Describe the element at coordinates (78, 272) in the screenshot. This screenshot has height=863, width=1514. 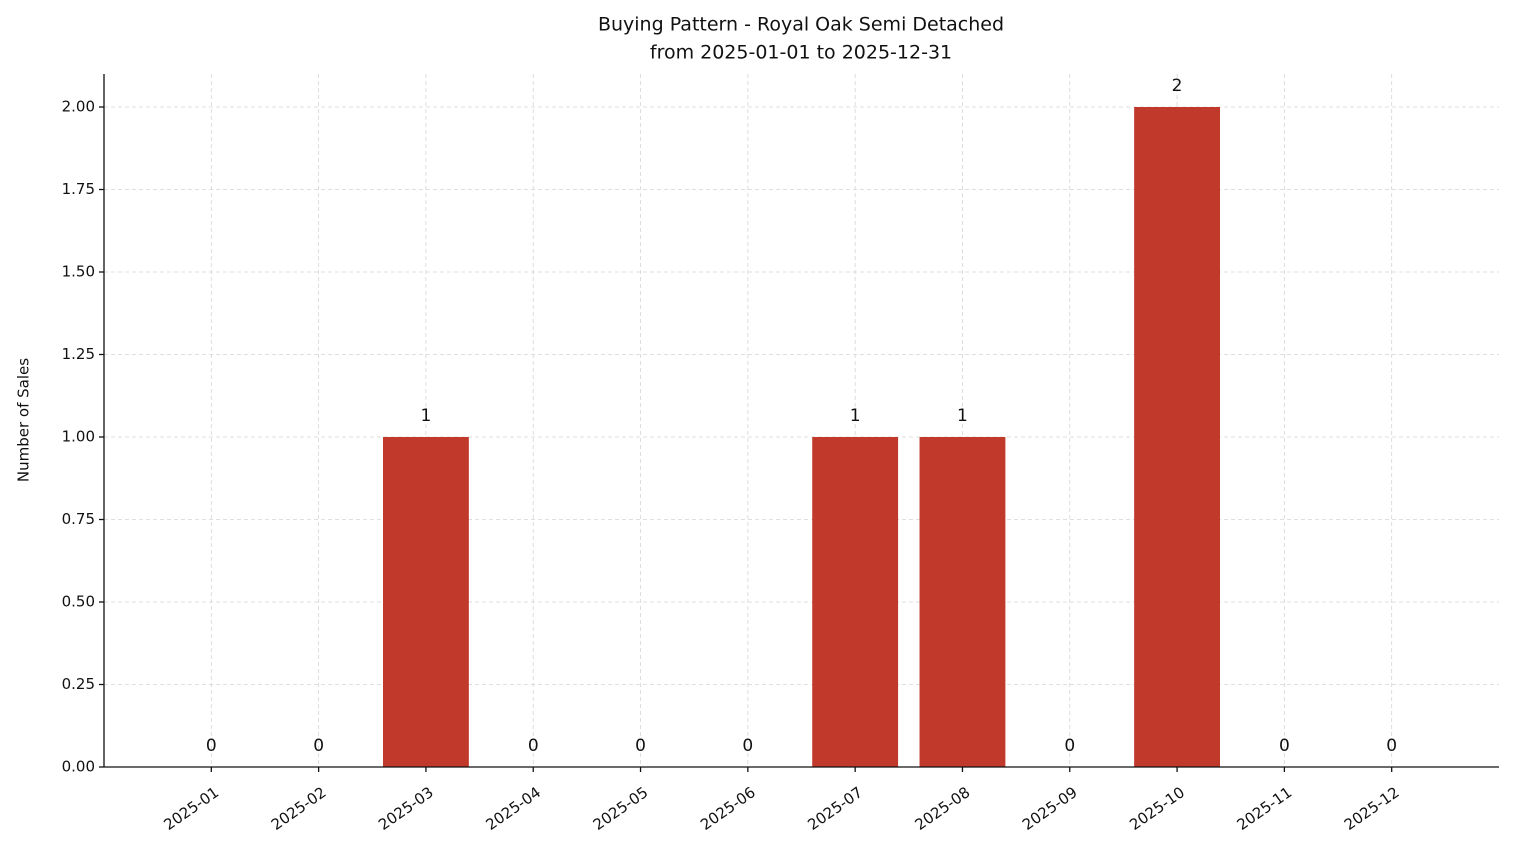
I see `y-tick-label: 1.50` at that location.